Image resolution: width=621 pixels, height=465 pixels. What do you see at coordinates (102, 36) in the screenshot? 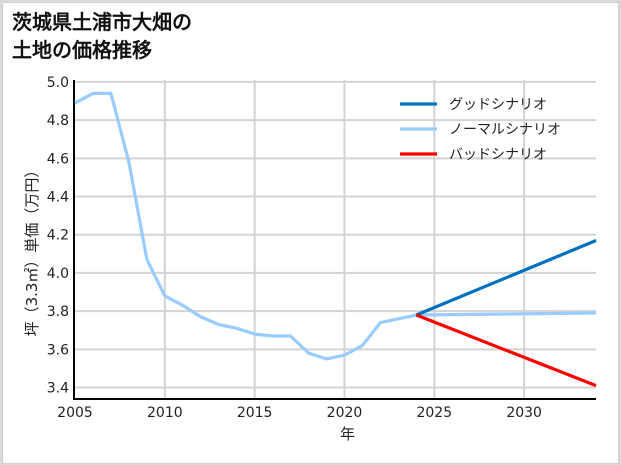
I see `chart-title: 茨城県土浦市大畑の 土地の価格推移` at bounding box center [102, 36].